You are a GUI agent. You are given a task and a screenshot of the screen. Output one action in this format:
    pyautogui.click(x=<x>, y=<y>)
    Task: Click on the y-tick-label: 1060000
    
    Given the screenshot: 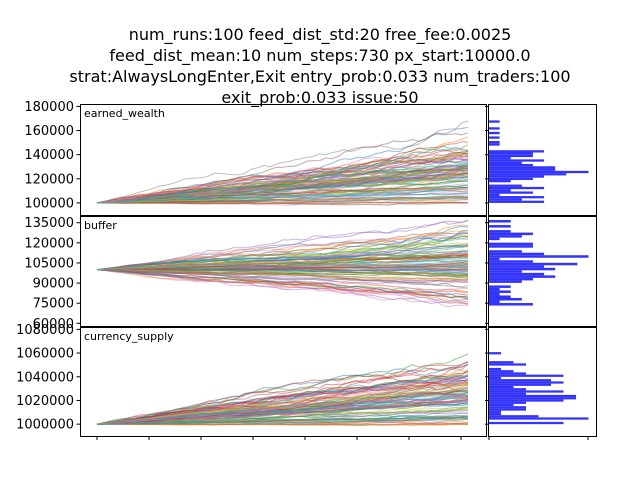 What is the action you would take?
    pyautogui.click(x=45, y=354)
    